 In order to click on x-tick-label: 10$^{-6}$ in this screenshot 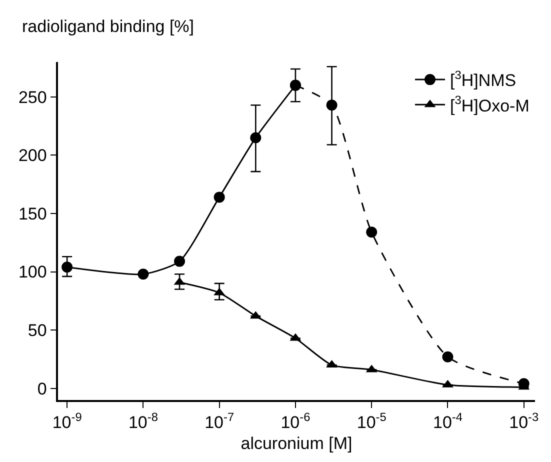, I will do `click(295, 421)`.